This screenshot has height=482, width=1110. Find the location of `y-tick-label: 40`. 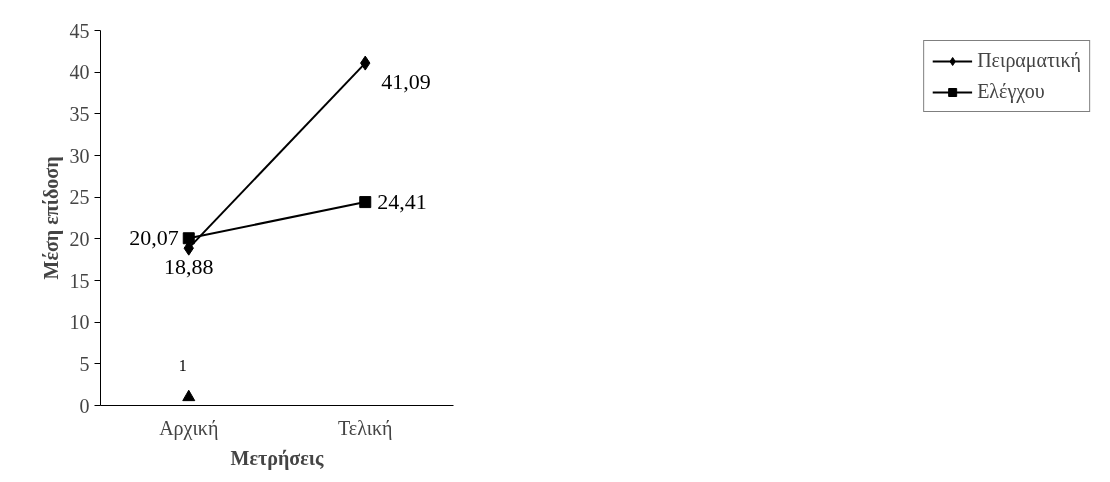

y-tick-label: 40 is located at coordinates (79, 72).